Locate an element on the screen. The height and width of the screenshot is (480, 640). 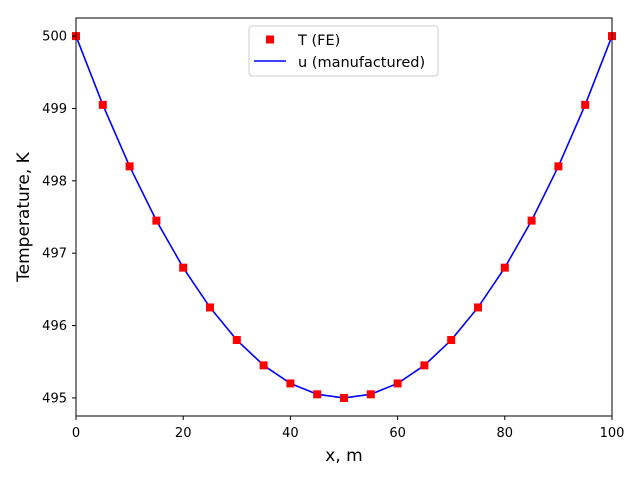
legend-box is located at coordinates (343, 51).